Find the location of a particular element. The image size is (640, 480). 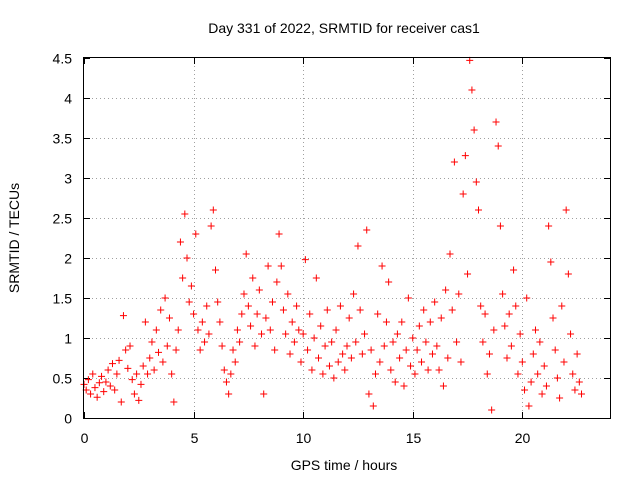

y-tick-label: 2.5 is located at coordinates (63, 219).